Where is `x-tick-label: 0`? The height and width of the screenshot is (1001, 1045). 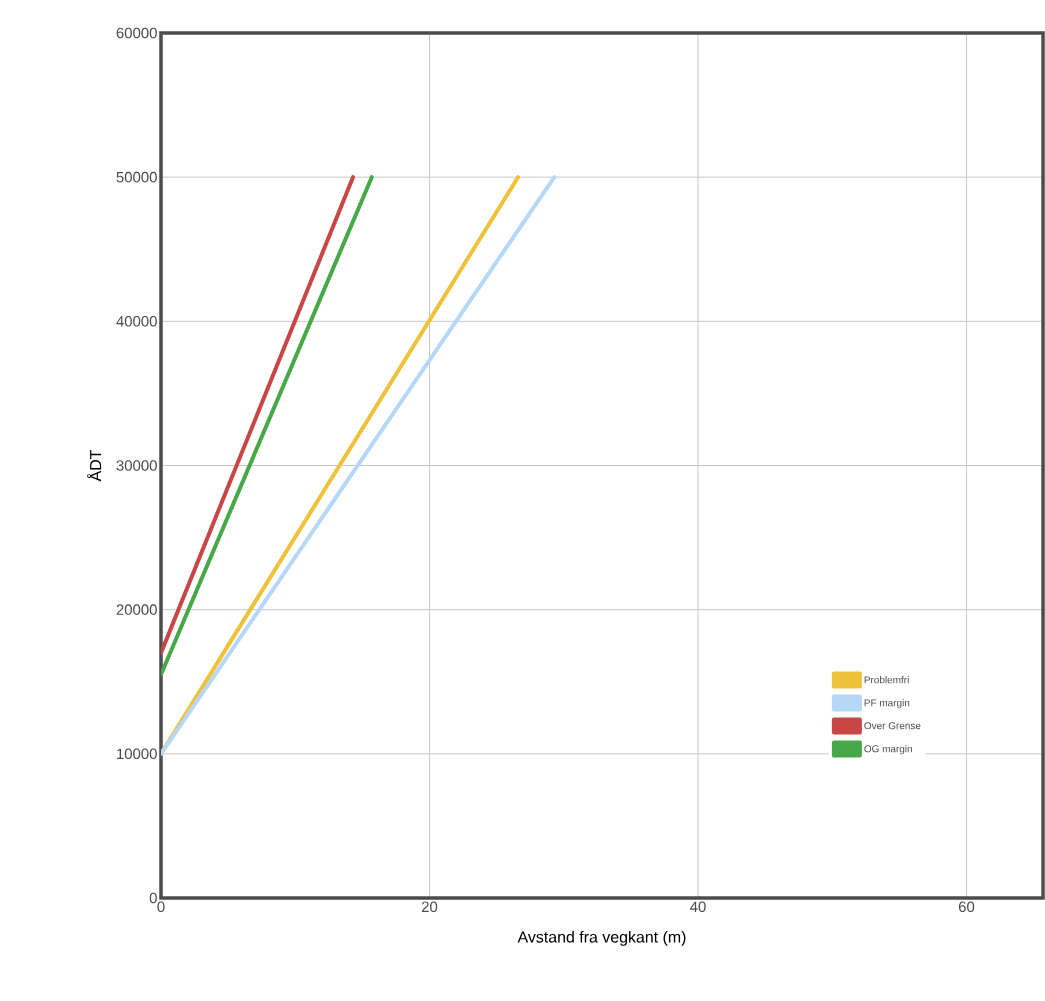
x-tick-label: 0 is located at coordinates (161, 907).